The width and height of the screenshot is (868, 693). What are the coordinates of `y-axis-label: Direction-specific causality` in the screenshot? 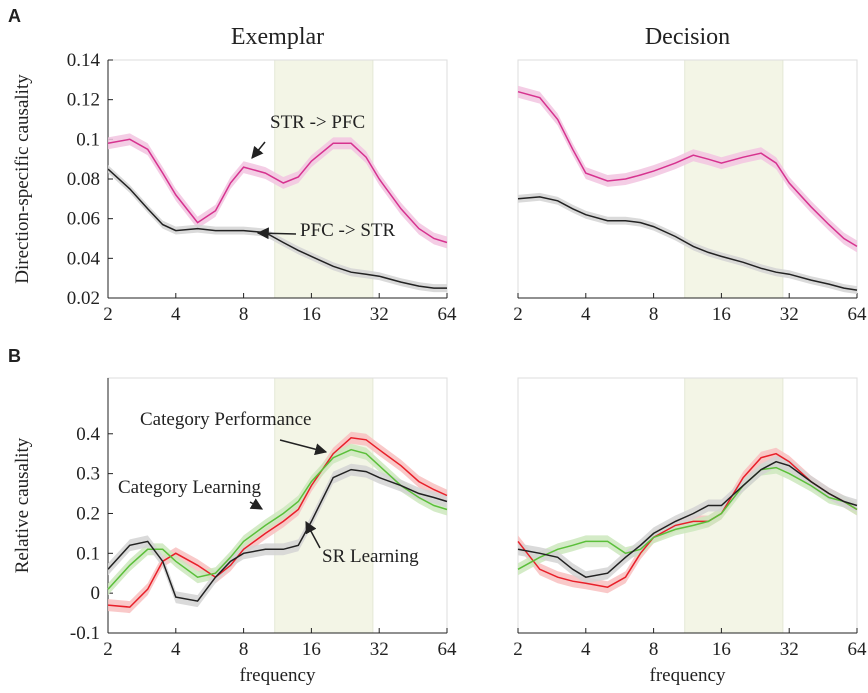 It's located at (22, 179).